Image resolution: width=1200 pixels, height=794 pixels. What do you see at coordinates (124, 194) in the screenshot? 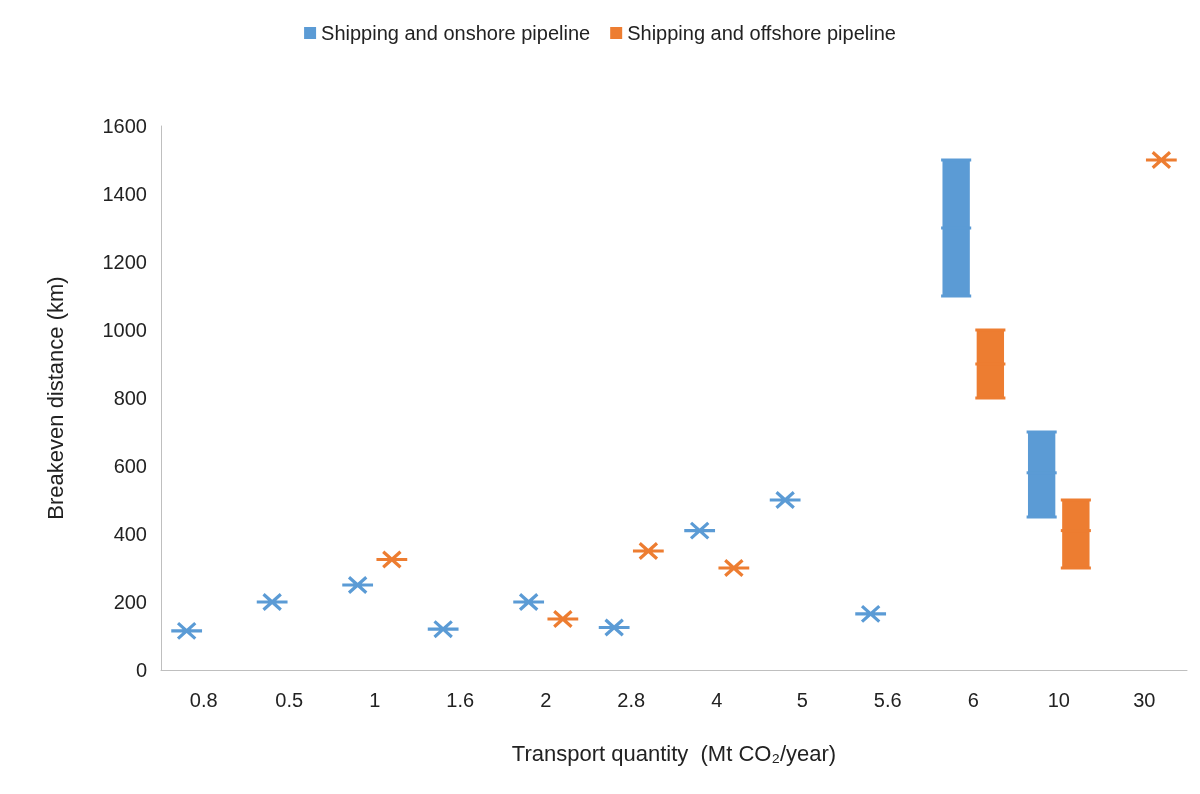
I see `y-tick-label: 1400` at bounding box center [124, 194].